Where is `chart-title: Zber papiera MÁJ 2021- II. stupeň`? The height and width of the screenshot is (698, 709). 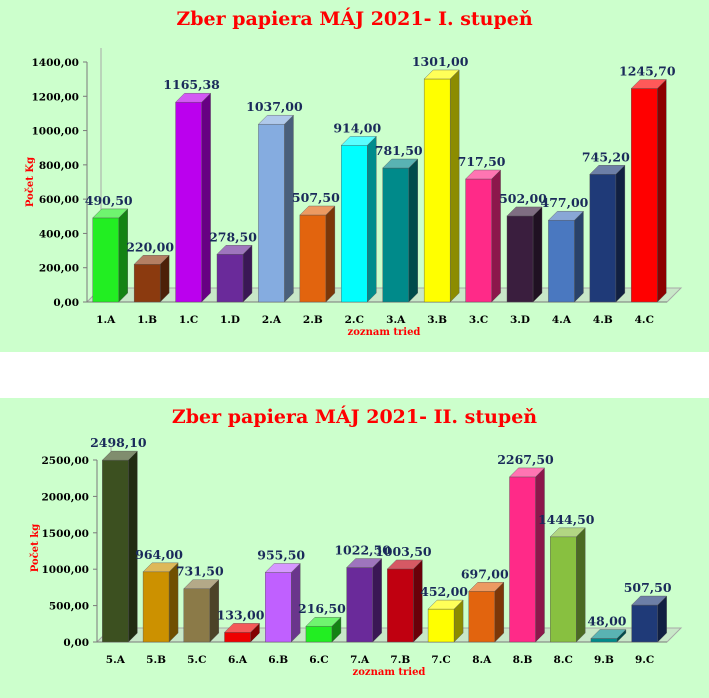 chart-title: Zber papiera MÁJ 2021- II. stupeň is located at coordinates (354, 417).